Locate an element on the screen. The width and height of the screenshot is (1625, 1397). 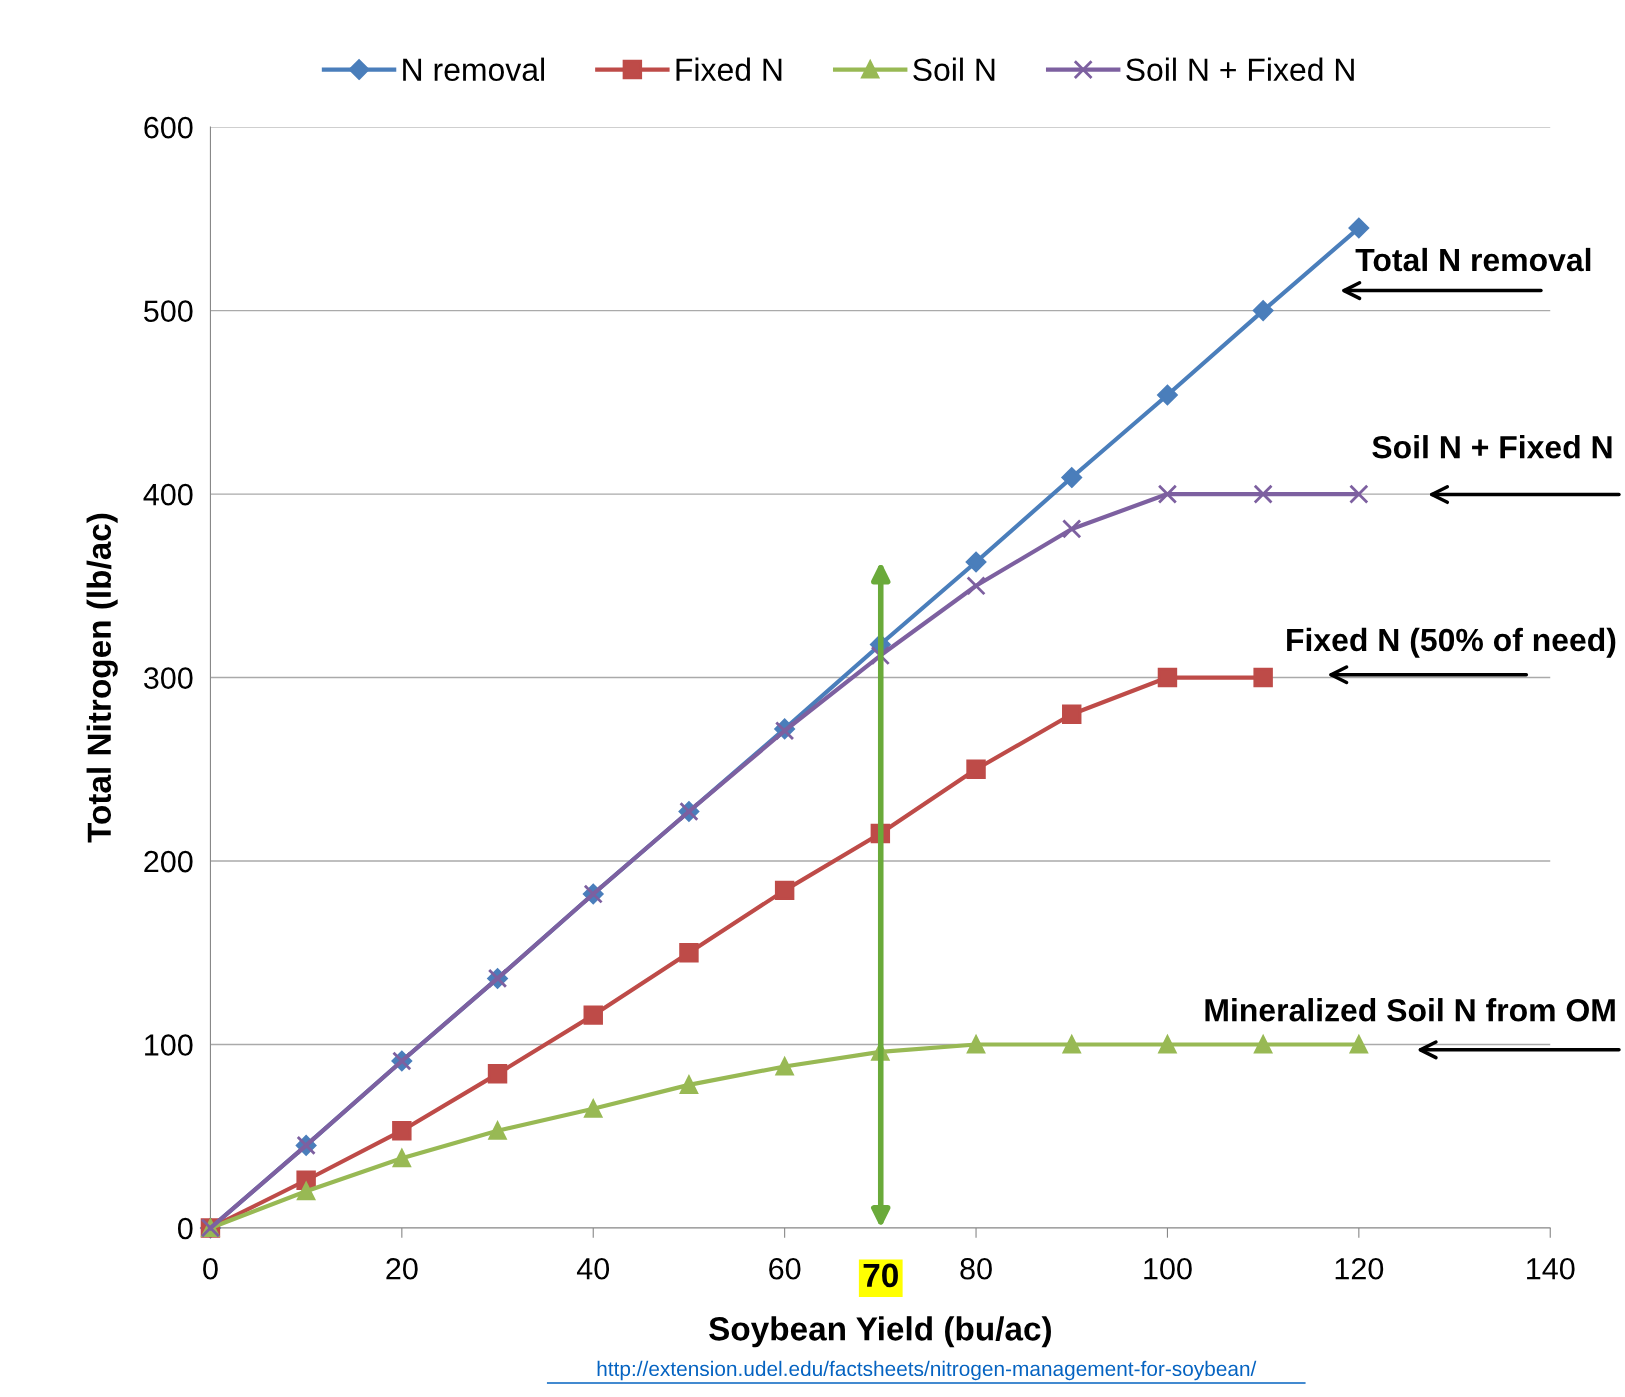
text: 70 is located at coordinates (880, 1275).